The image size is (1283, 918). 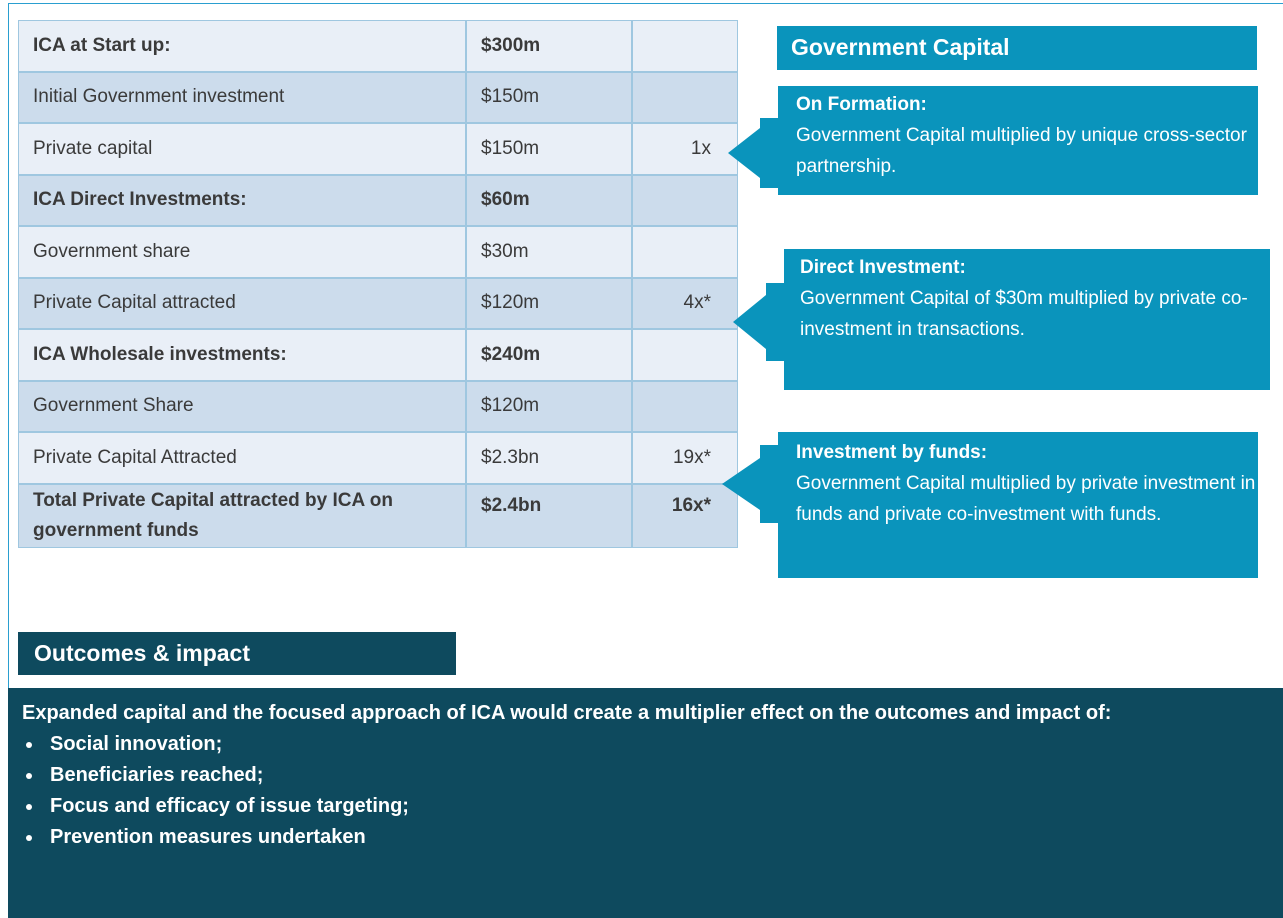 I want to click on table-cell: ICA Direct Investments:, so click(x=242, y=200).